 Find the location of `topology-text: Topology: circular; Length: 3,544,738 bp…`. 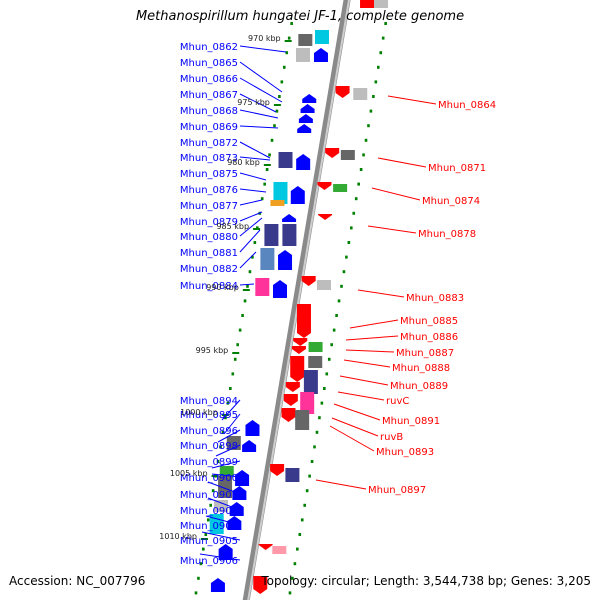

topology-text: Topology: circular; Length: 3,544,738 bp… is located at coordinates (426, 581).